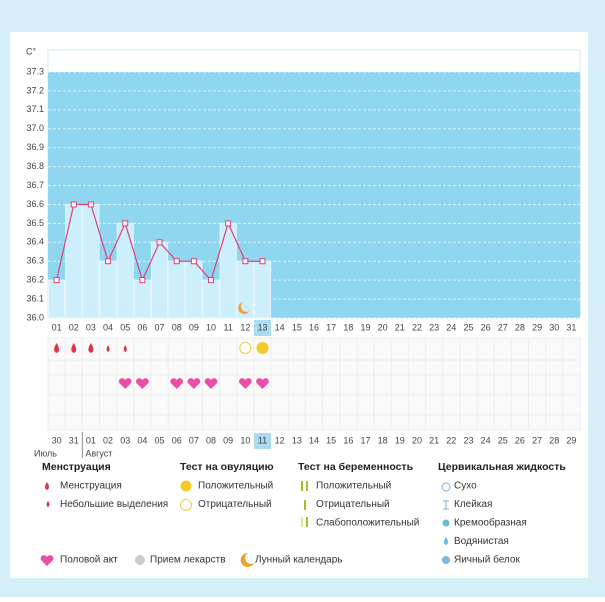  Describe the element at coordinates (503, 327) in the screenshot. I see `x-tick-label: 27` at that location.